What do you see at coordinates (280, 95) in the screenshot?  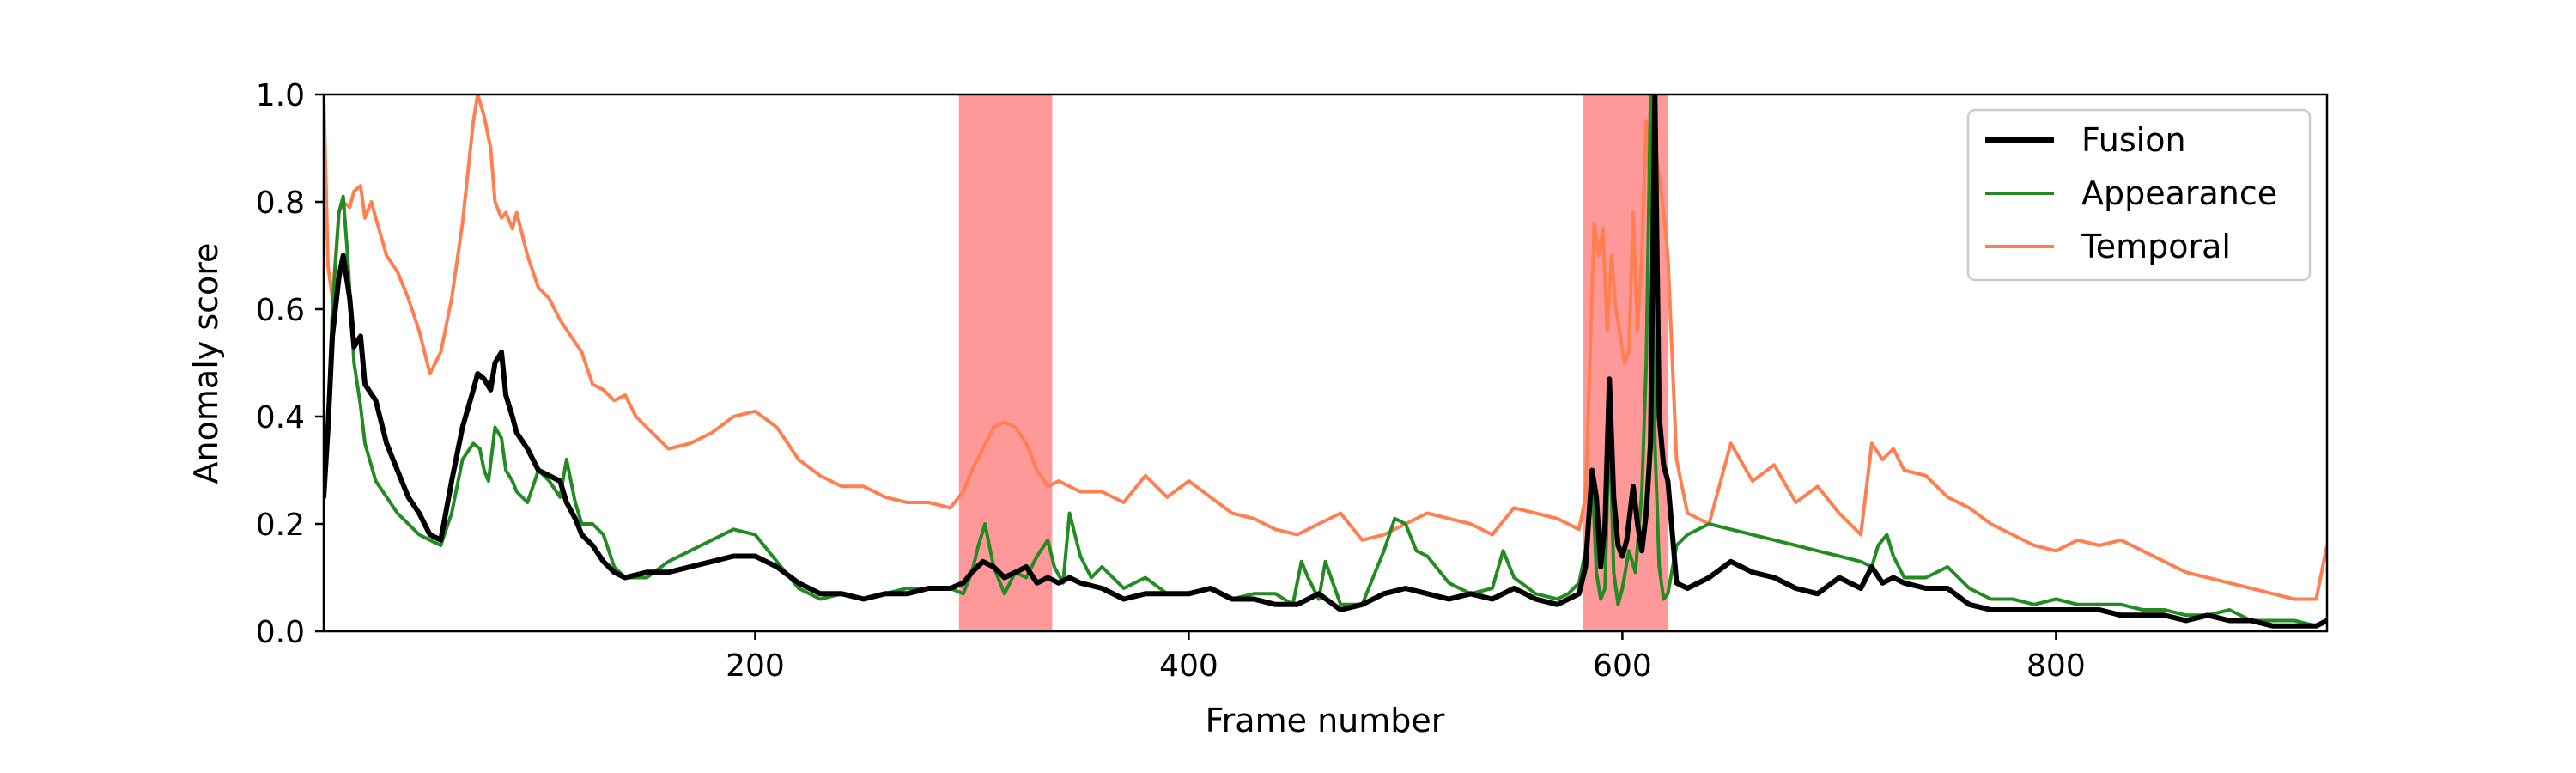 I see `y-tick-label: 1.0` at bounding box center [280, 95].